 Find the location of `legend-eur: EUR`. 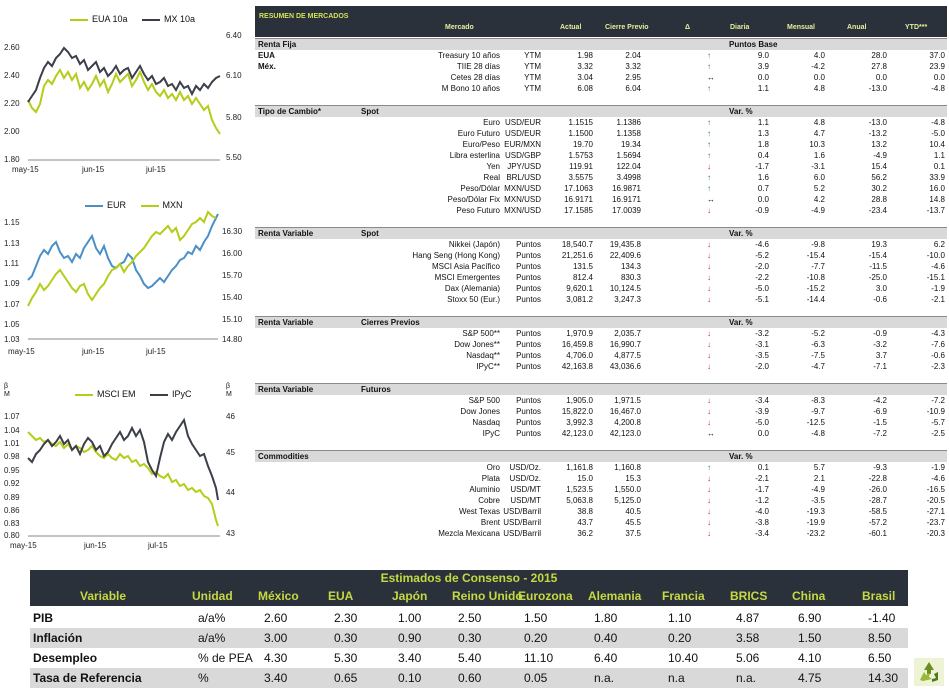

legend-eur: EUR is located at coordinates (105, 205).